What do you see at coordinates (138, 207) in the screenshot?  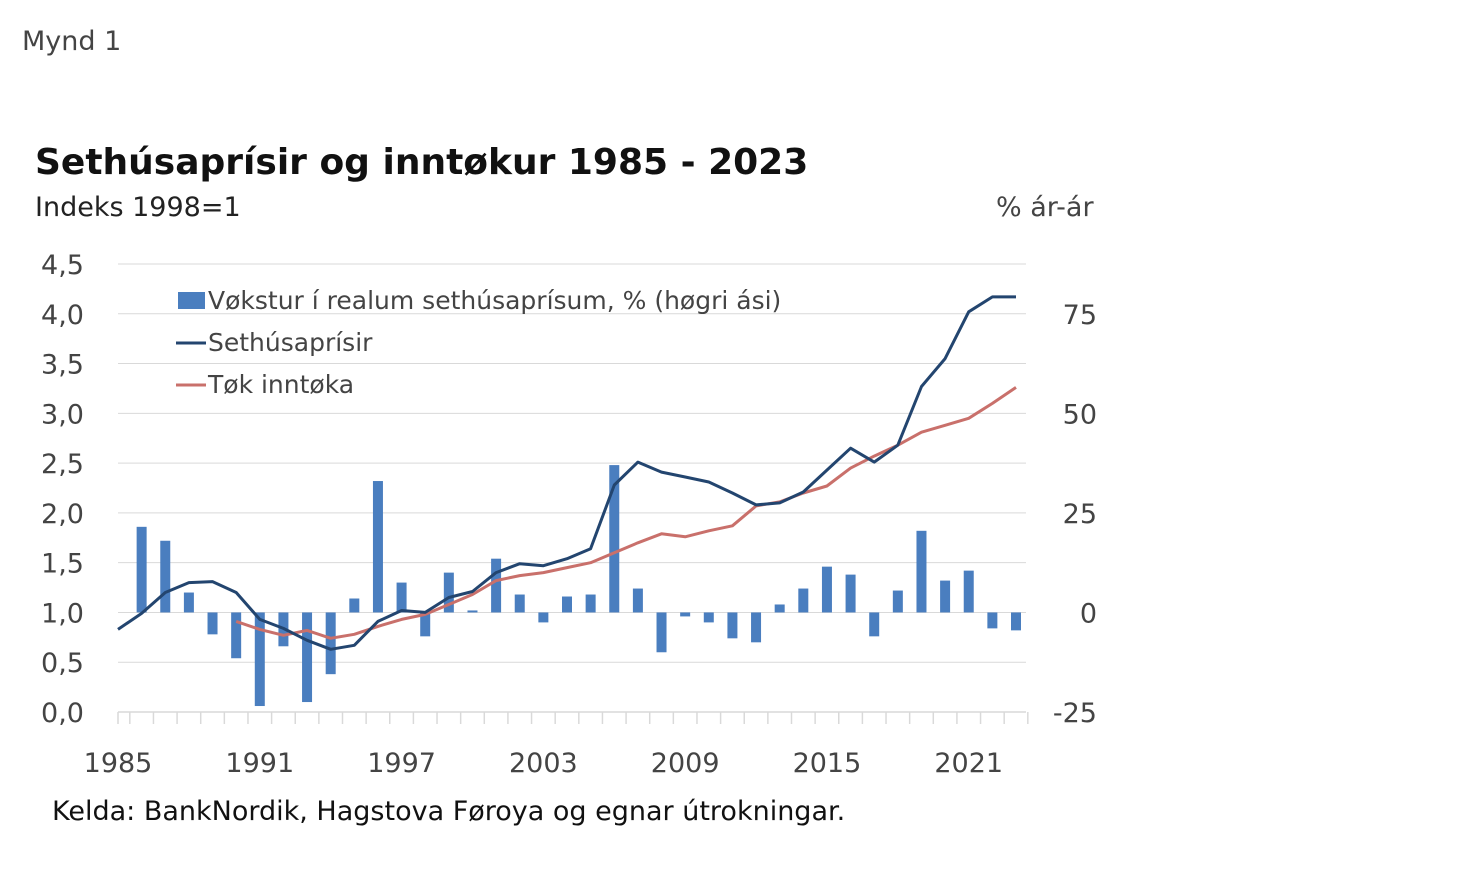 I see `left-axis-unit: Indeks 1998=1` at bounding box center [138, 207].